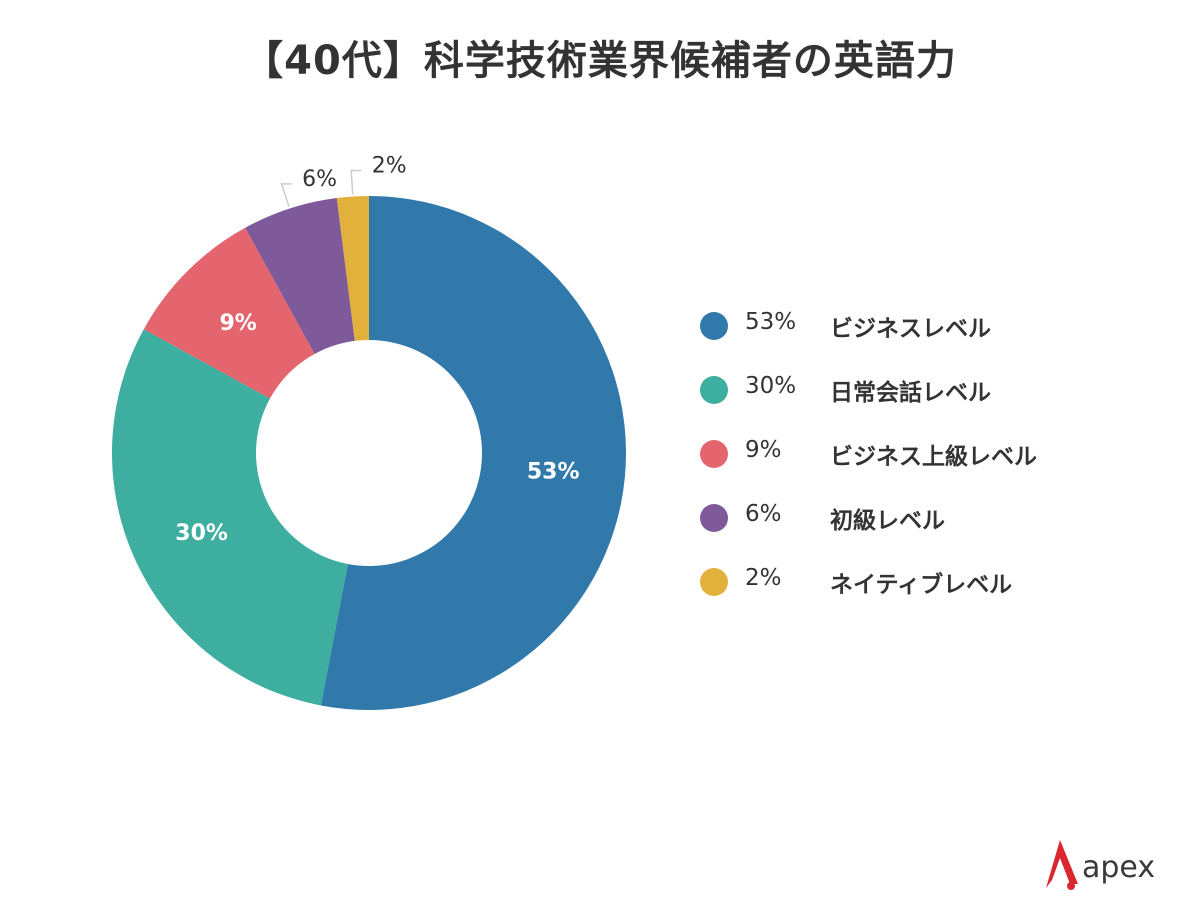  I want to click on legend-percent: 6%, so click(763, 514).